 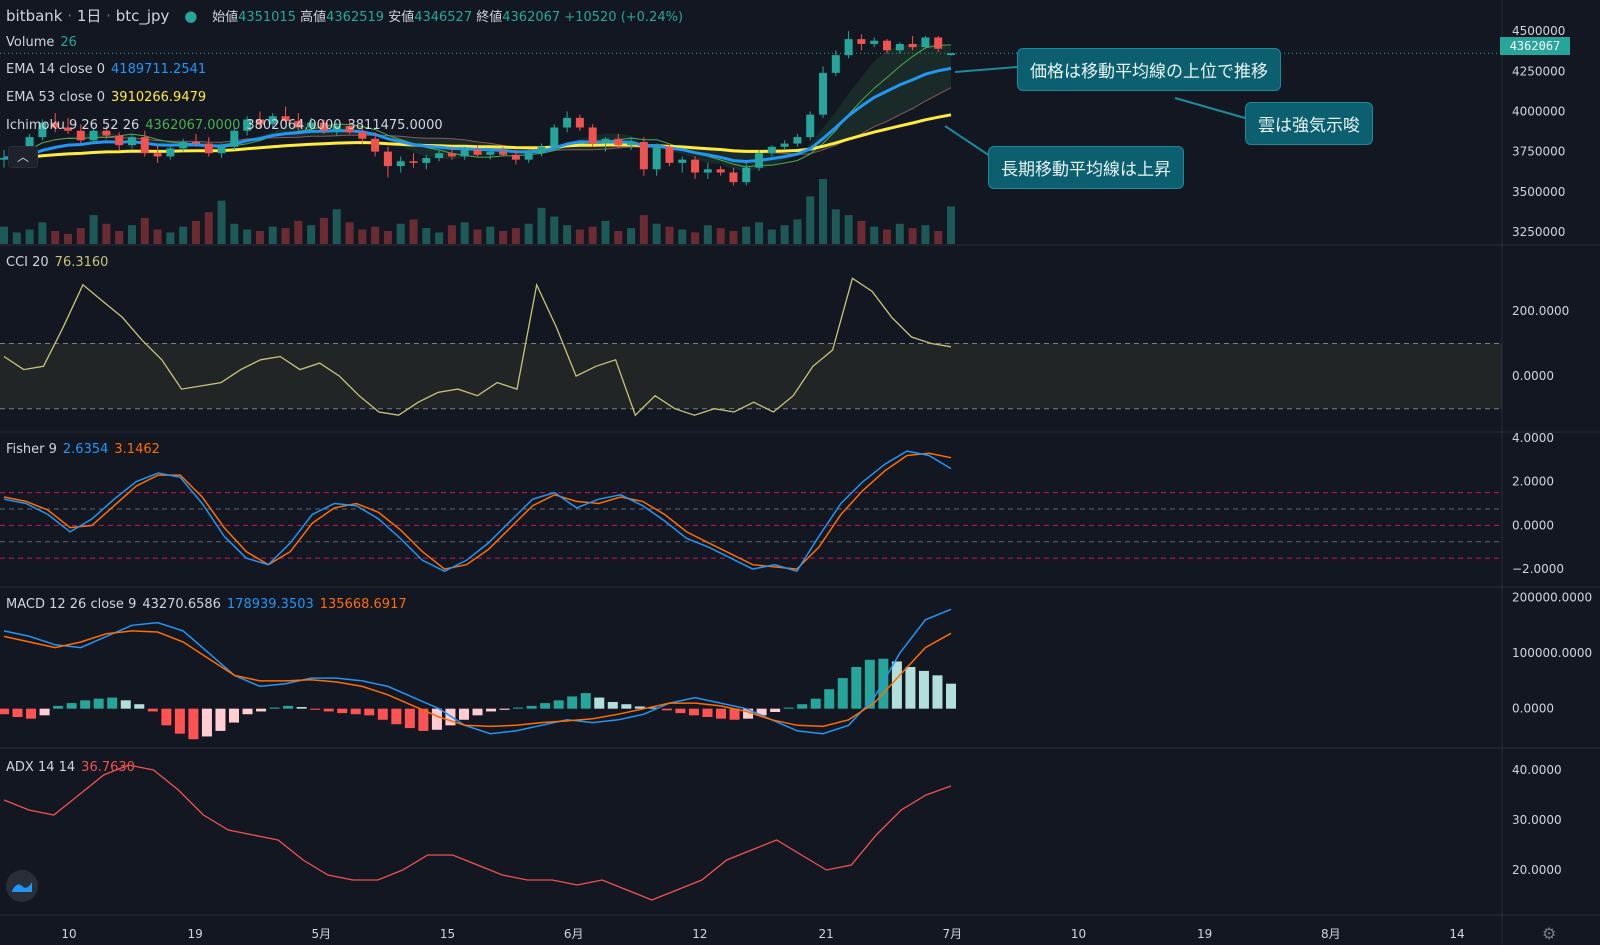 What do you see at coordinates (73, 768) in the screenshot?
I see `legend-adx: ADX 14 14 36.7630` at bounding box center [73, 768].